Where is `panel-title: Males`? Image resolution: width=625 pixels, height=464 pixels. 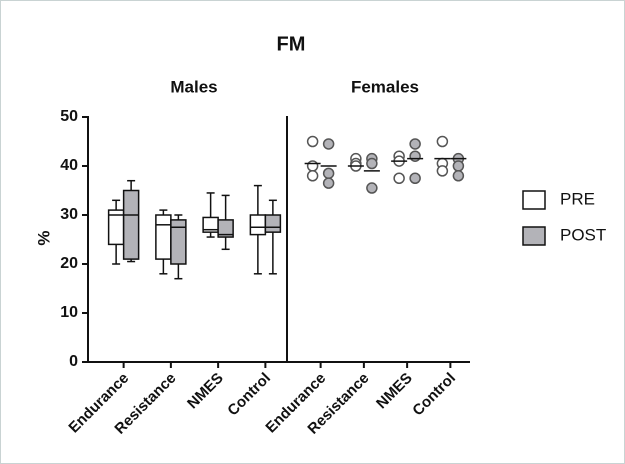 panel-title: Males is located at coordinates (193, 86).